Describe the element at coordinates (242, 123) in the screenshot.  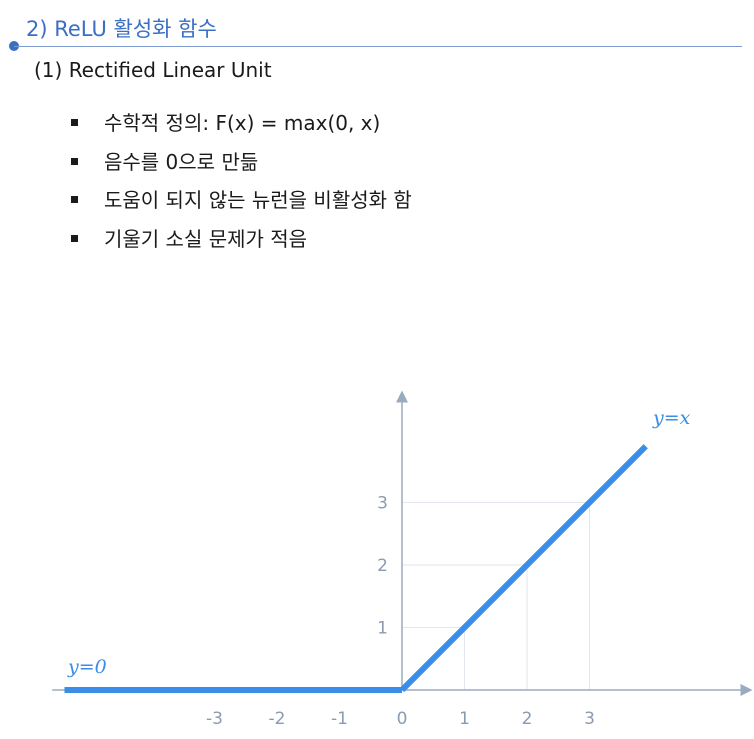
I see `bullet-text: 수학적 정의: F(x) = max(0, x)` at that location.